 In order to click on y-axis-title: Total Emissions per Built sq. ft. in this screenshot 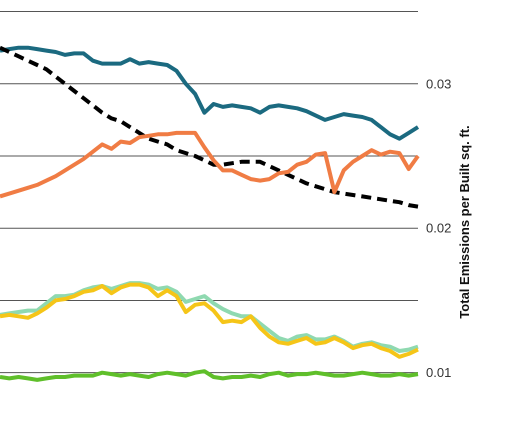, I will do `click(464, 221)`.